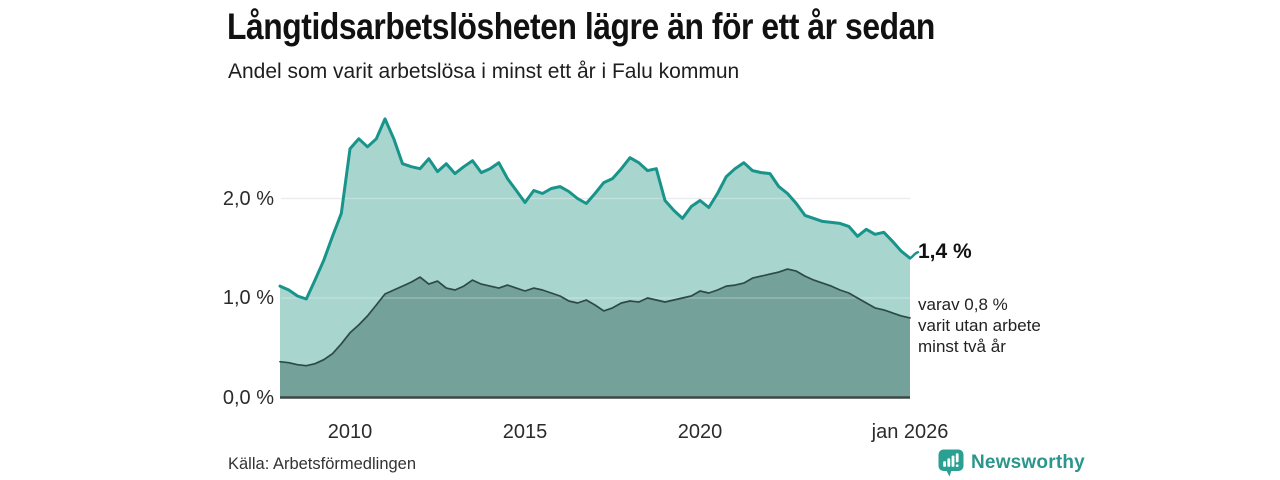 This screenshot has width=1280, height=480. What do you see at coordinates (525, 432) in the screenshot?
I see `x-tick-label: 2015` at bounding box center [525, 432].